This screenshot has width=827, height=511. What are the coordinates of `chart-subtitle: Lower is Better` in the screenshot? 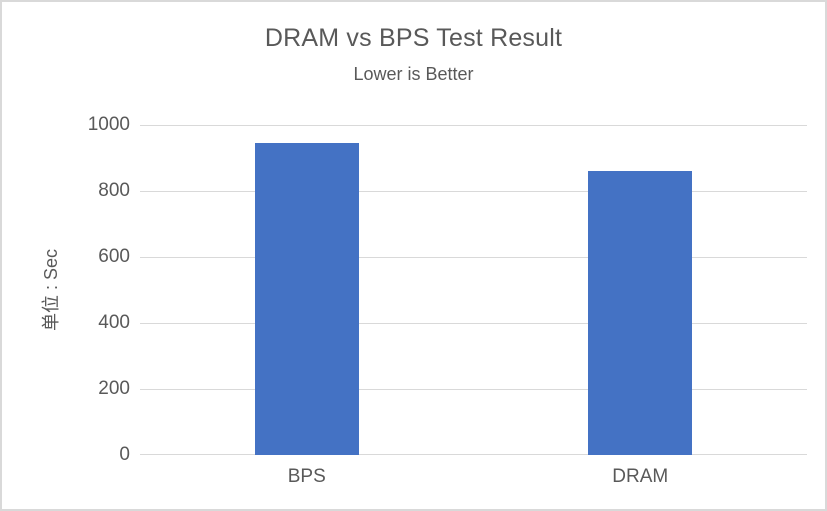 It's located at (413, 74).